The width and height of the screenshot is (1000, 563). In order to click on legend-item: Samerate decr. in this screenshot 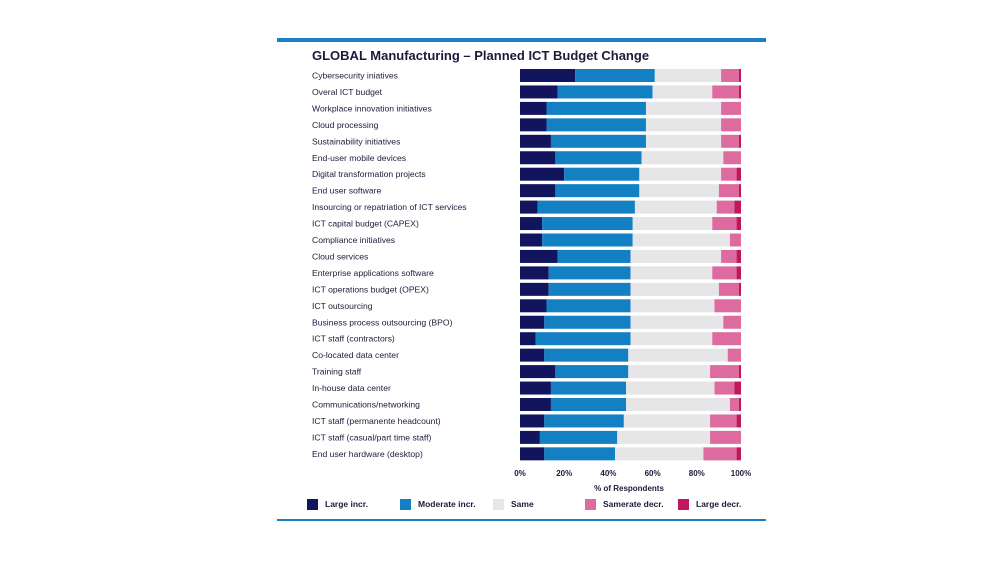, I will do `click(624, 504)`.